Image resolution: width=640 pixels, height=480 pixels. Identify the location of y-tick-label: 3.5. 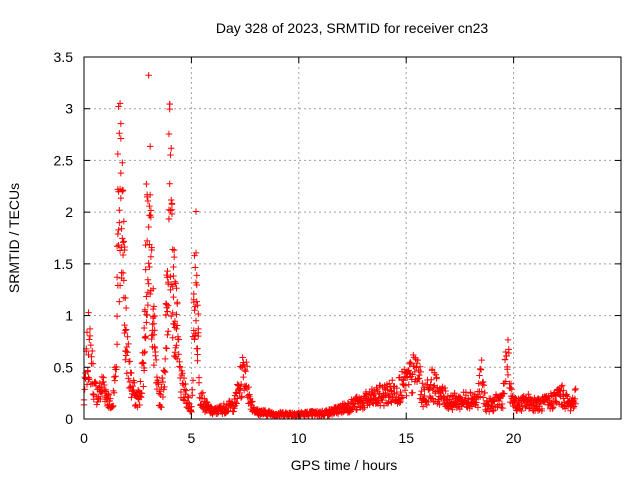
(64, 57).